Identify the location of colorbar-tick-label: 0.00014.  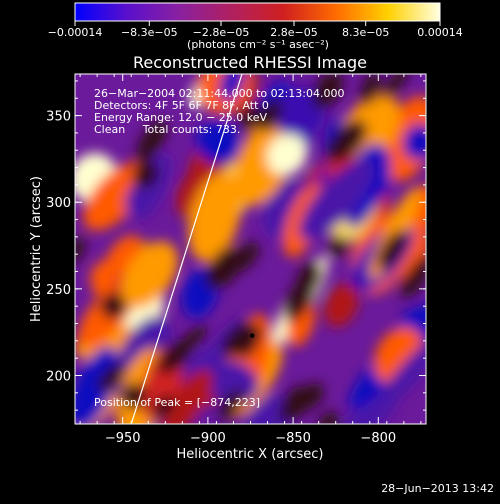
(440, 32).